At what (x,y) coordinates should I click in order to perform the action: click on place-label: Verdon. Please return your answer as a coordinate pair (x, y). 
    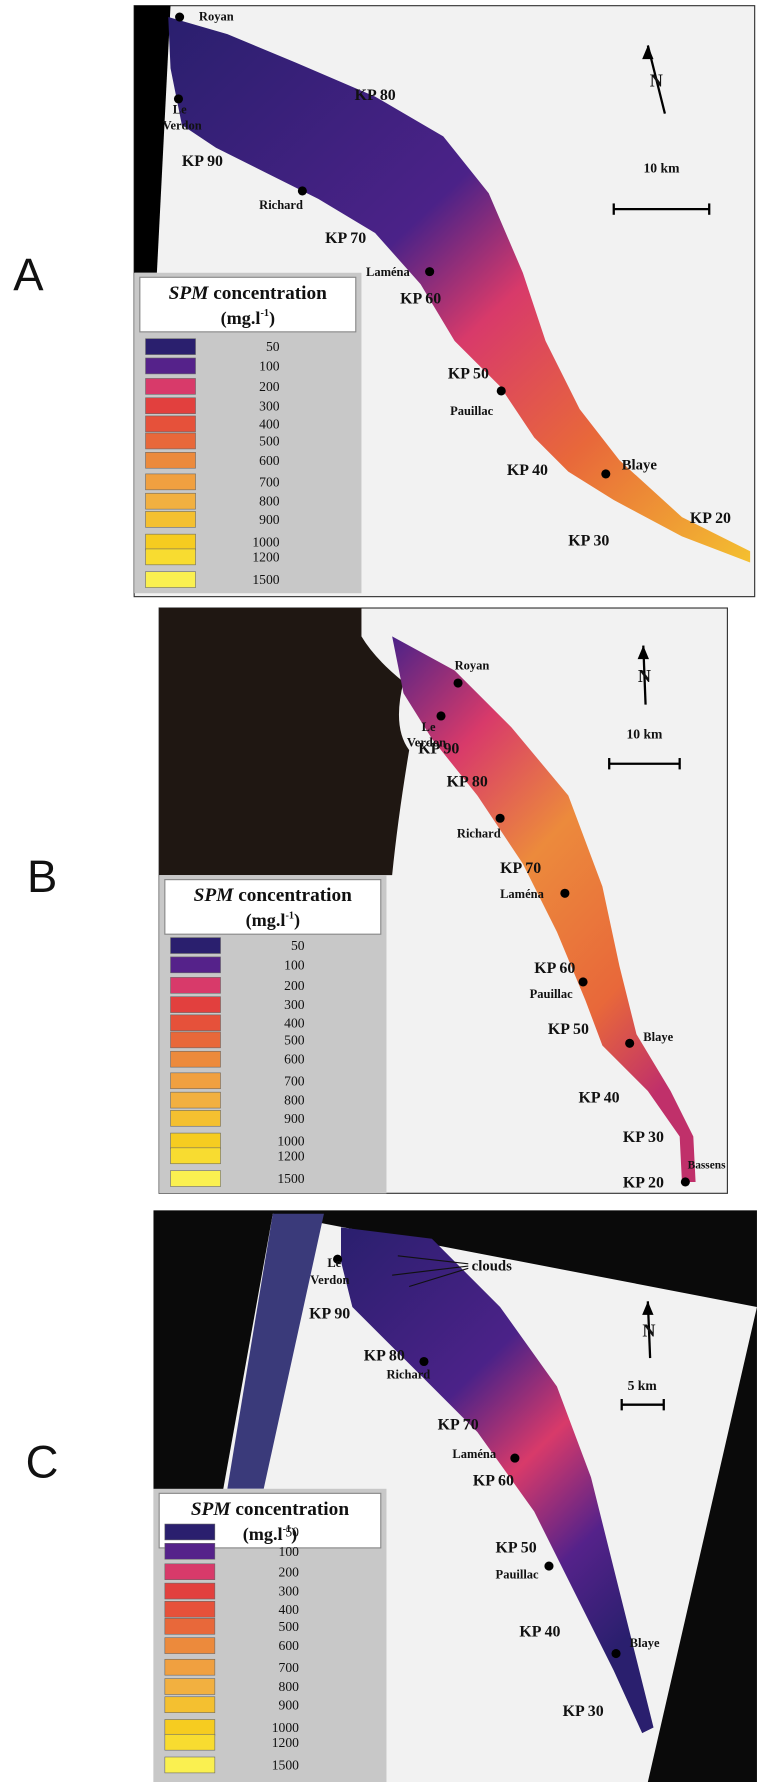
    Looking at the image, I should click on (426, 743).